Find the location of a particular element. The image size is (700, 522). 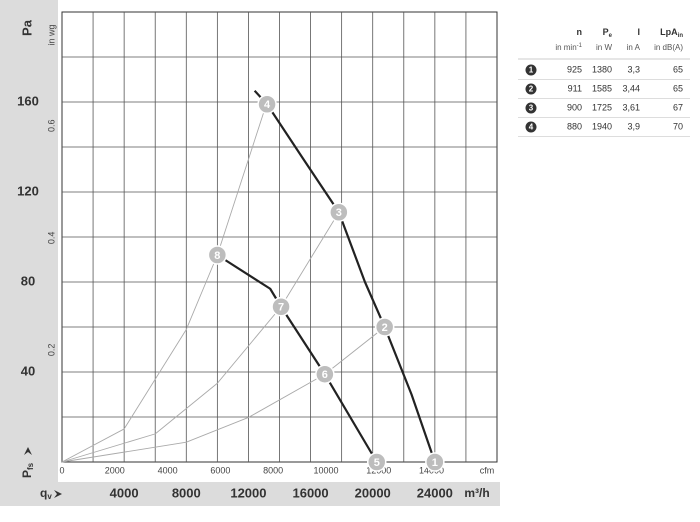

y-tick-label: 160 is located at coordinates (28, 100).